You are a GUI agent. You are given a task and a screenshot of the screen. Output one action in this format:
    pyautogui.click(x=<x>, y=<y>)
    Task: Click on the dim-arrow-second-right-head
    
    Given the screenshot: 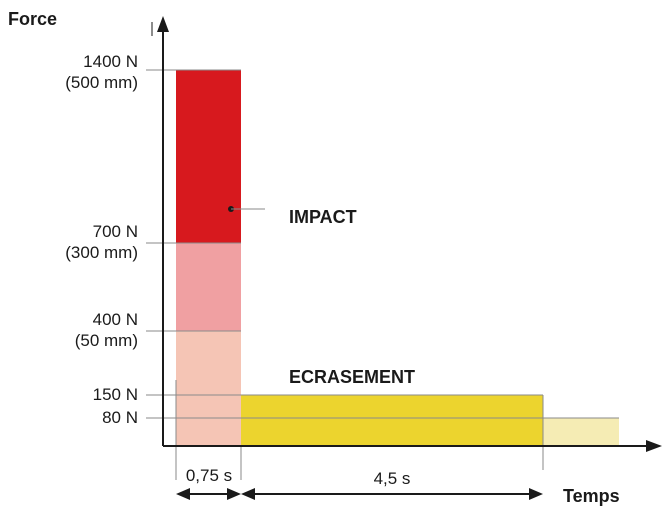 What is the action you would take?
    pyautogui.click(x=536, y=494)
    